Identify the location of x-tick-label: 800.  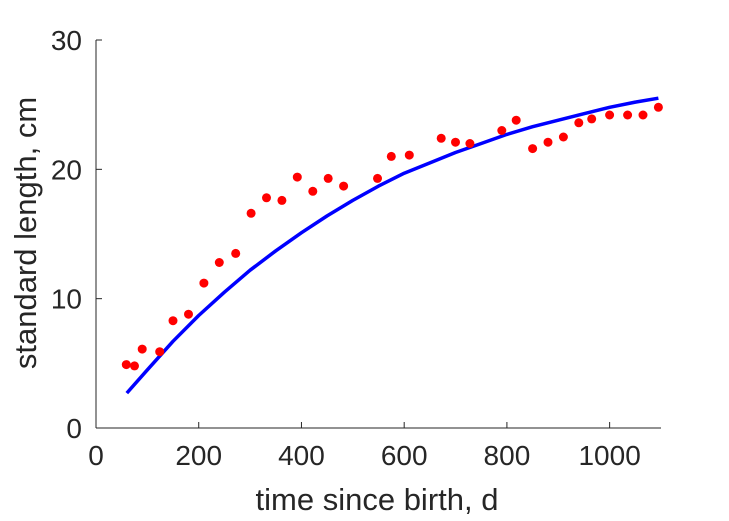
(507, 455).